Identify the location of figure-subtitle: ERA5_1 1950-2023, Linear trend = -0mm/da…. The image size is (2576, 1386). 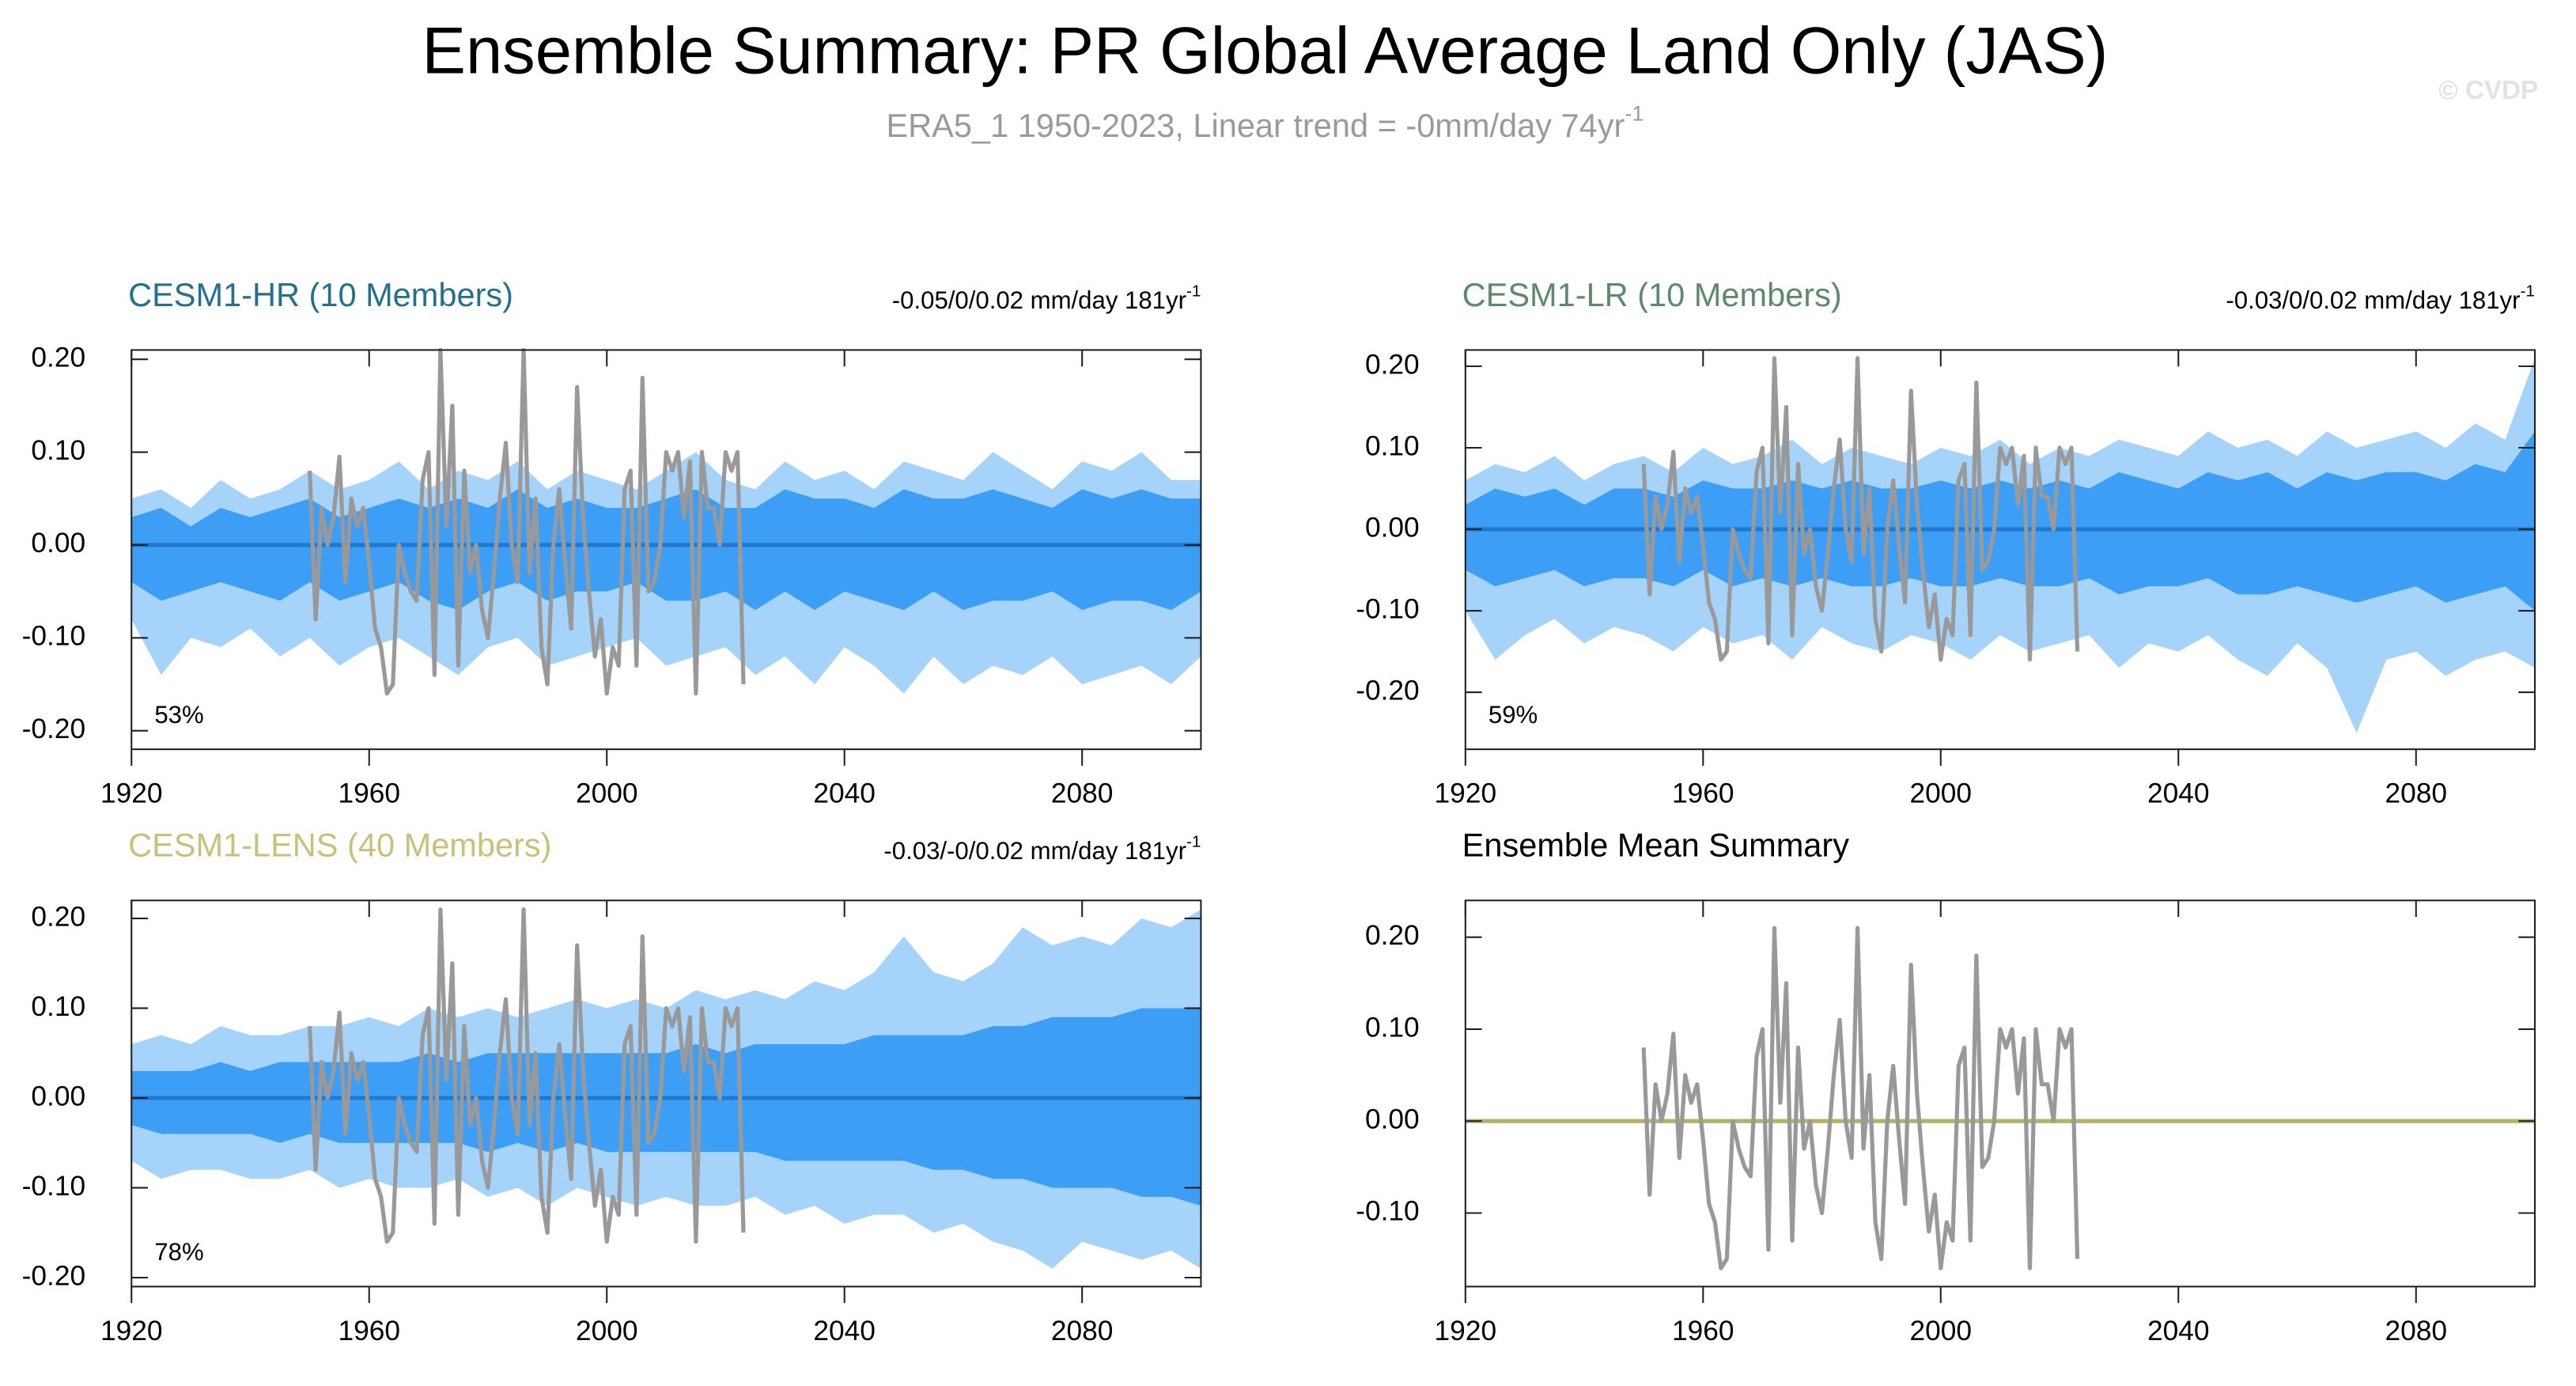
(1265, 123).